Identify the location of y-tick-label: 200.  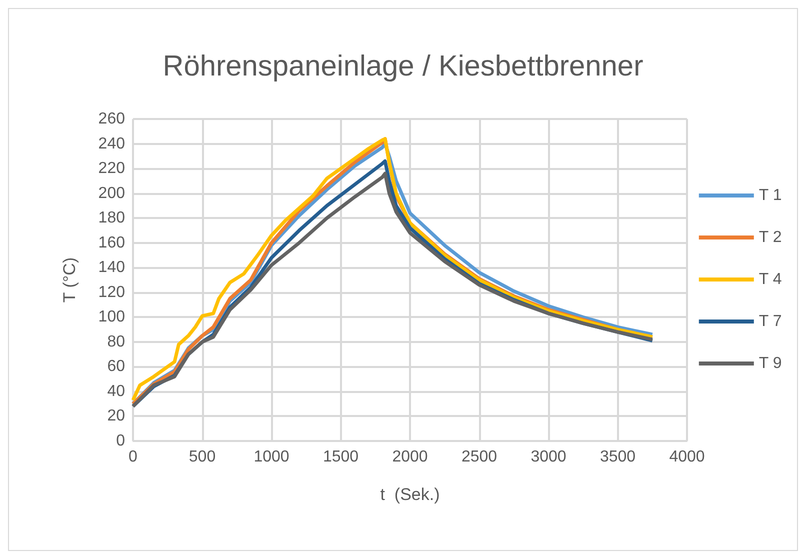
(112, 193).